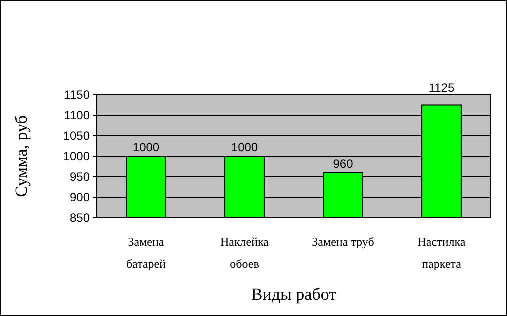 This screenshot has width=507, height=316. Describe the element at coordinates (442, 253) in the screenshot. I see `x-tick-label: Настилка паркета` at that location.